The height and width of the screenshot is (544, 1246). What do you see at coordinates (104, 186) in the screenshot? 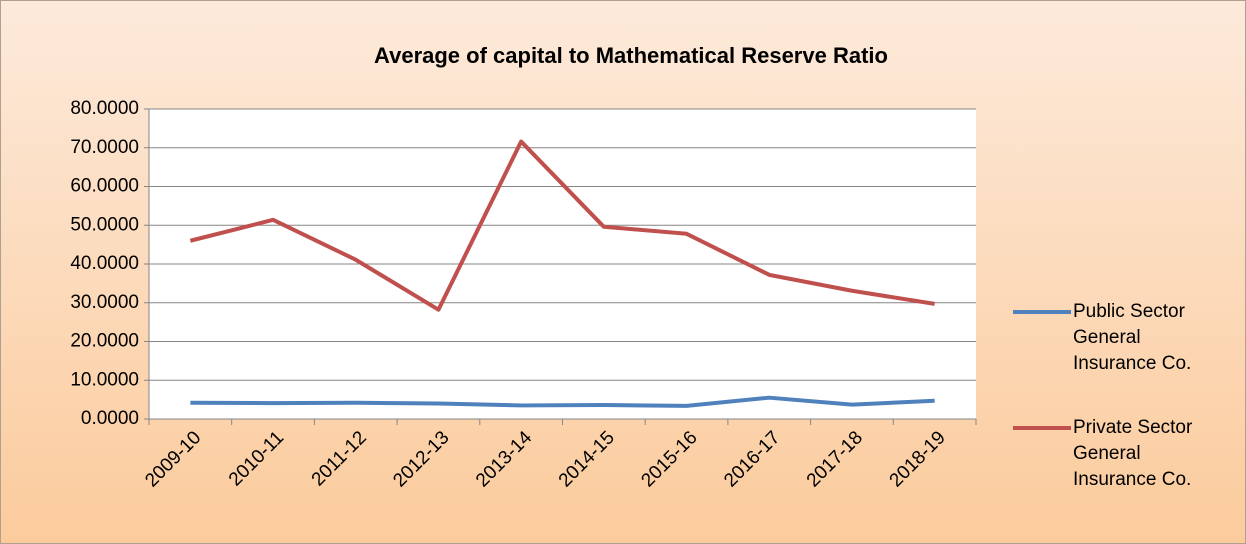
I see `y-tick-label: 60.0000` at bounding box center [104, 186].